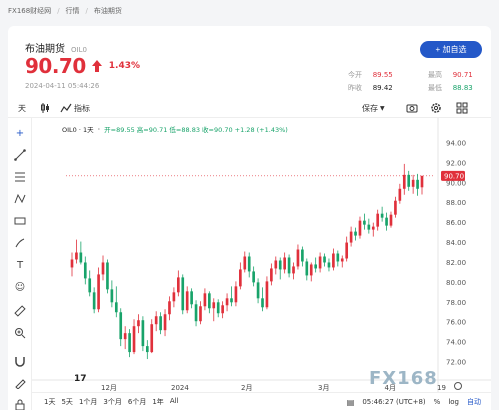  What do you see at coordinates (78, 130) in the screenshot?
I see `legend-symbol: OIL0 · 1天` at bounding box center [78, 130].